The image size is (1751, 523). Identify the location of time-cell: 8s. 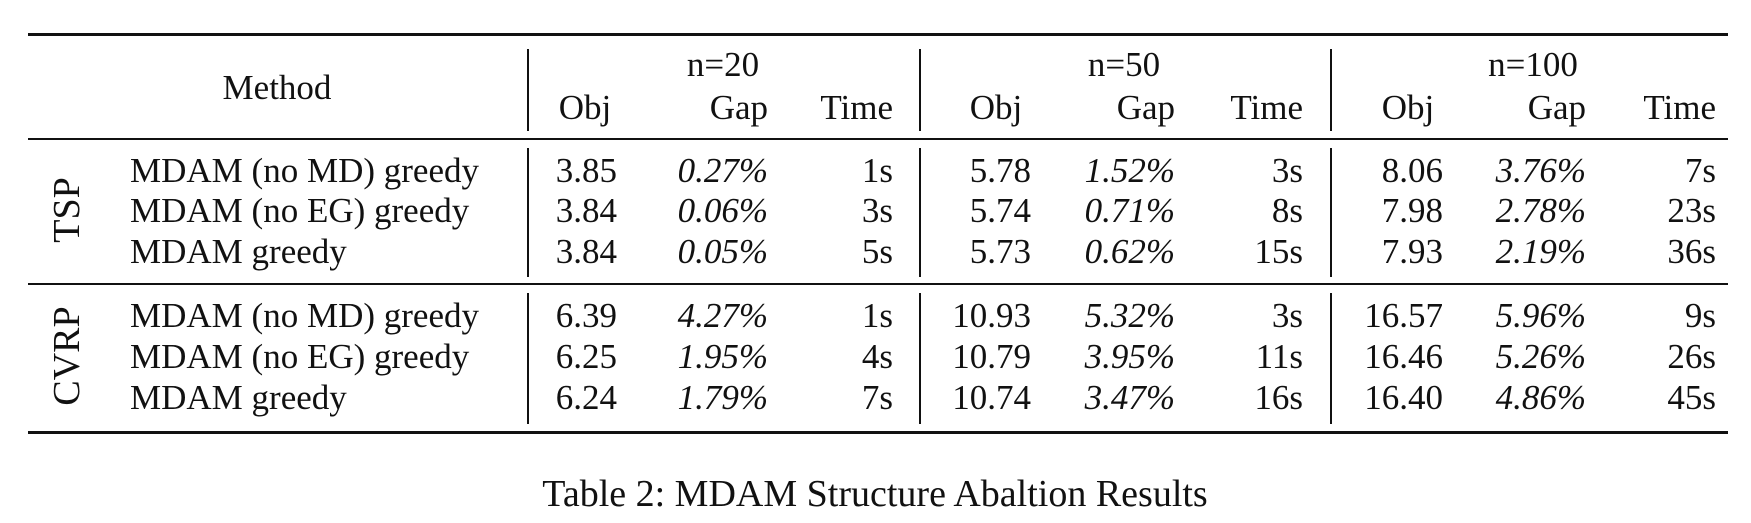
(1287, 210).